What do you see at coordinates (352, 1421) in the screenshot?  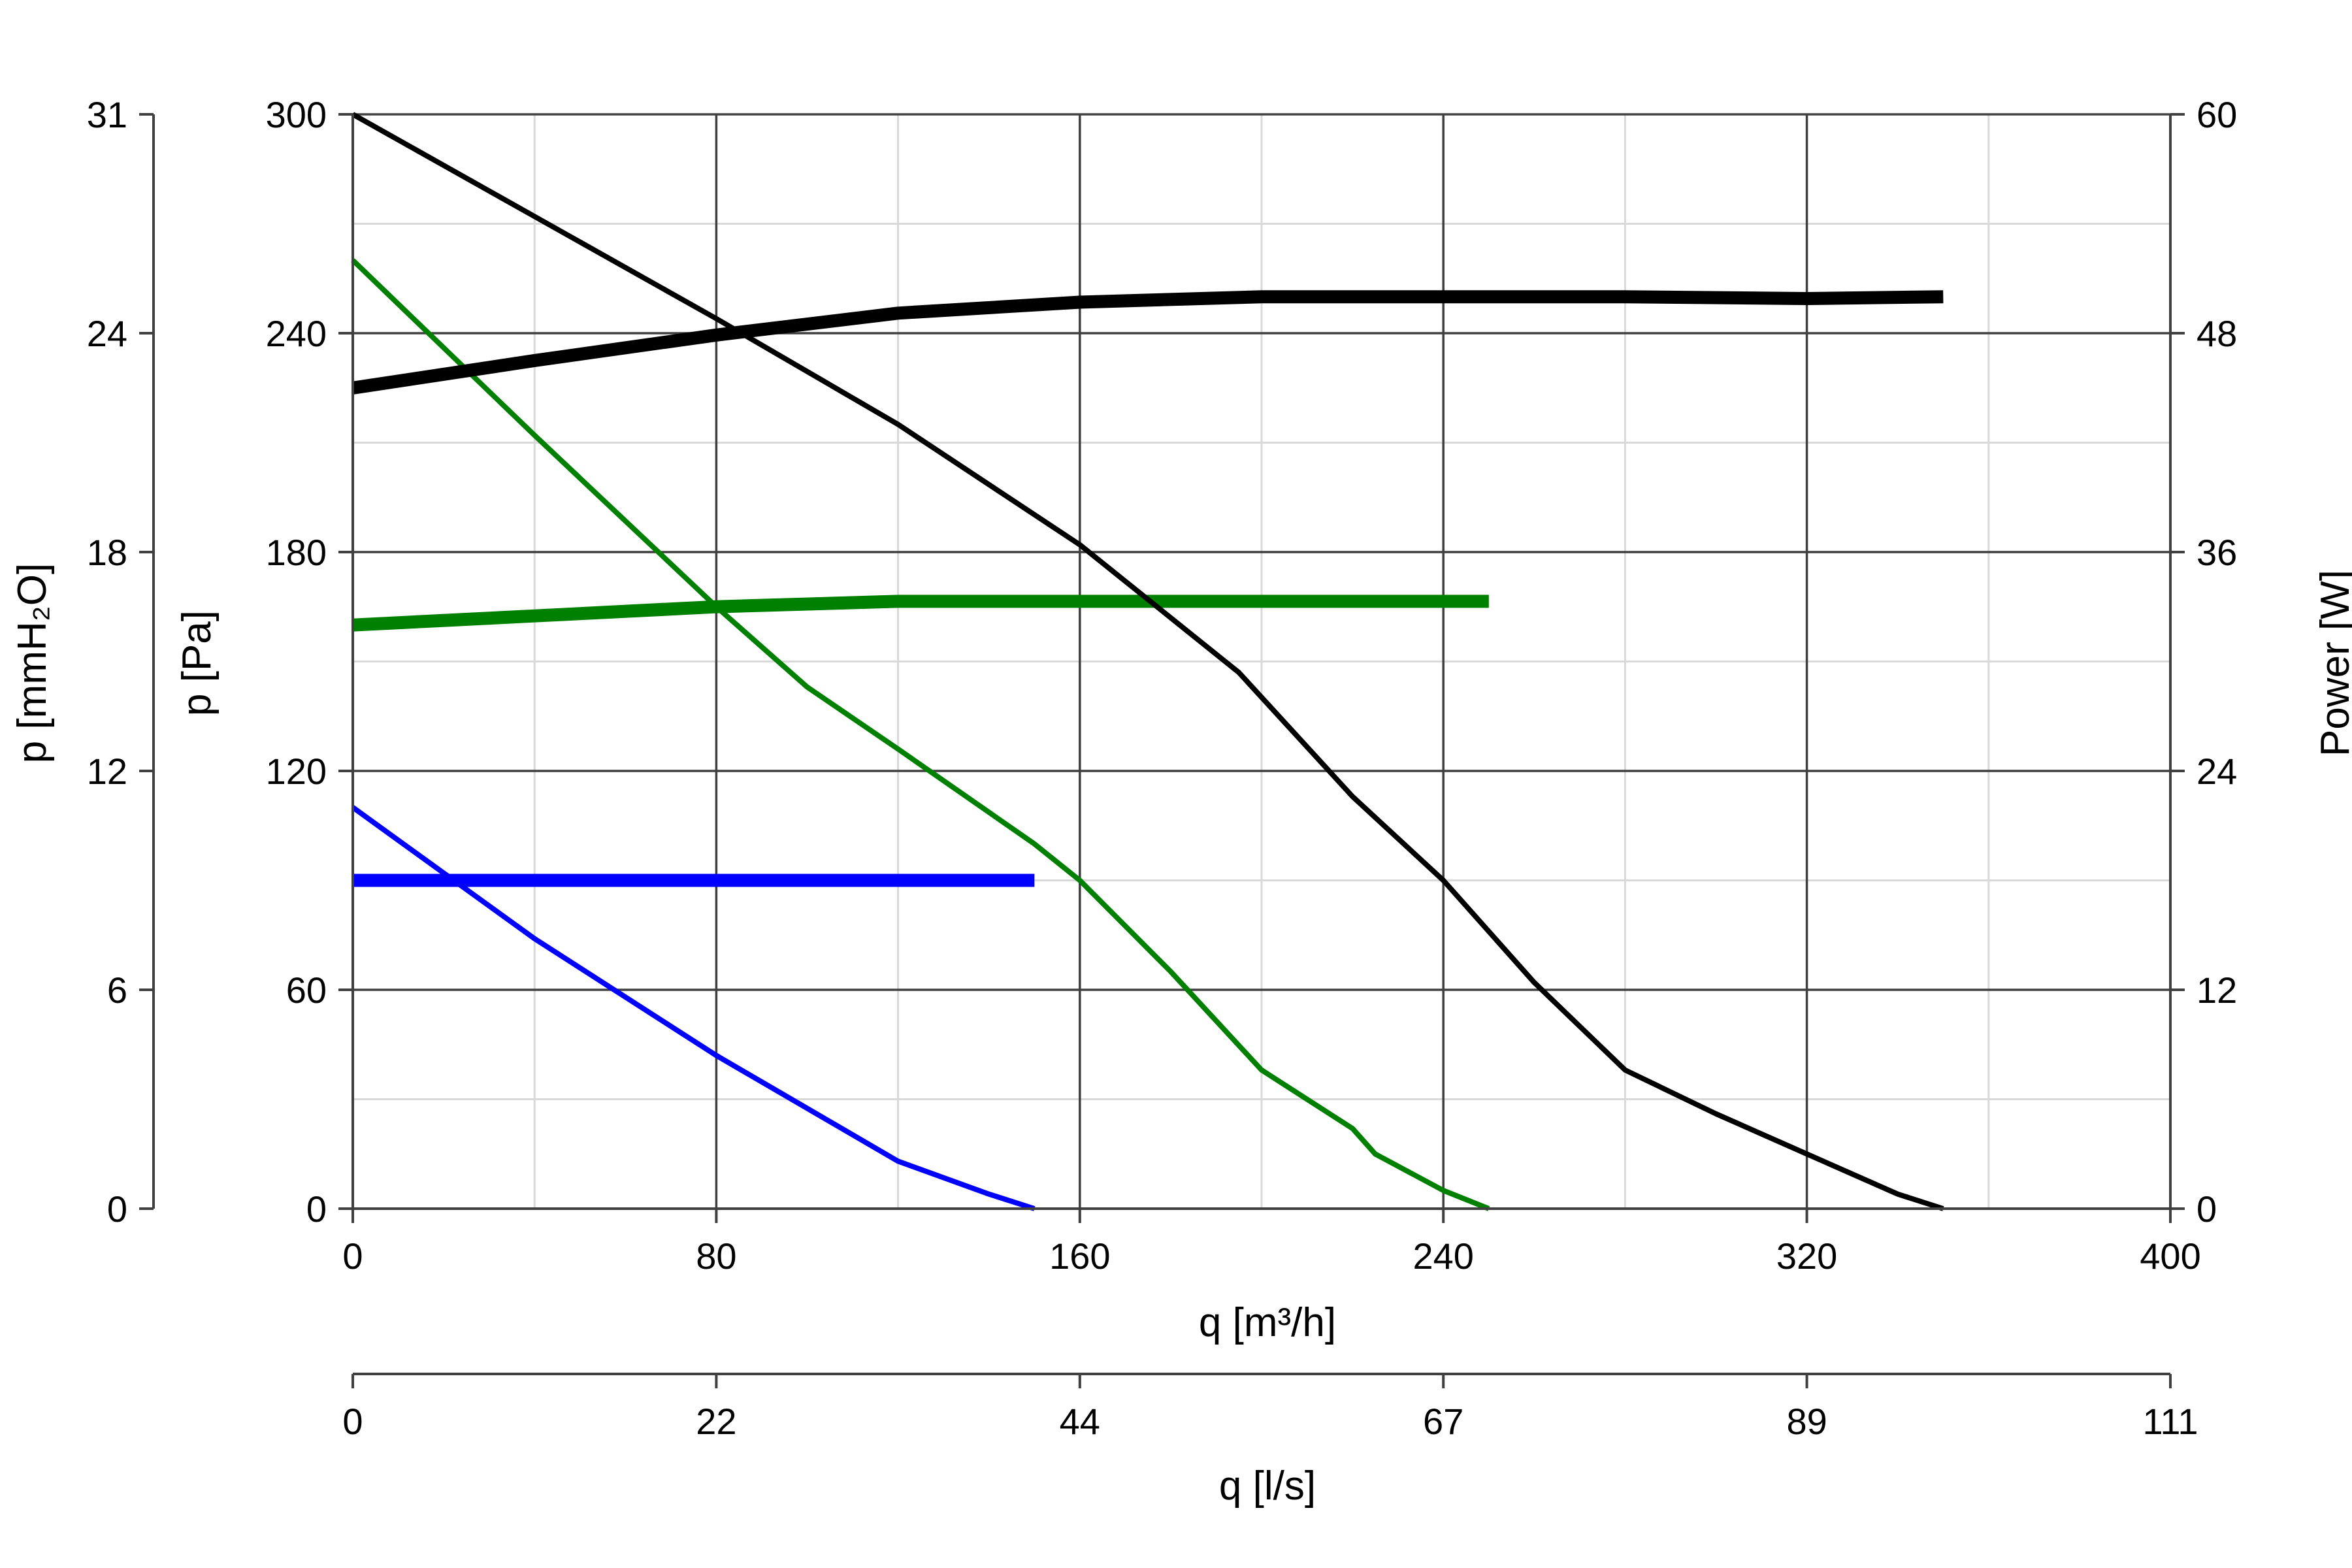 I see `x-secondary-tick-label: 0` at bounding box center [352, 1421].